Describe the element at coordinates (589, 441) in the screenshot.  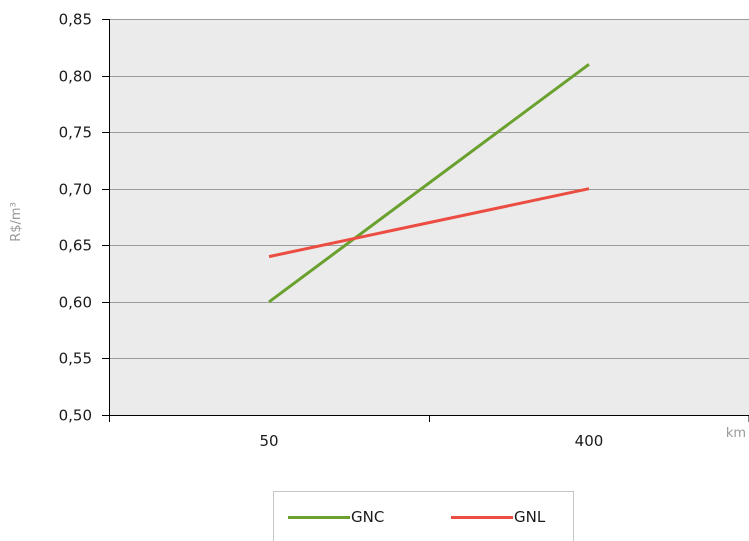
I see `x-tick-label: 400` at that location.